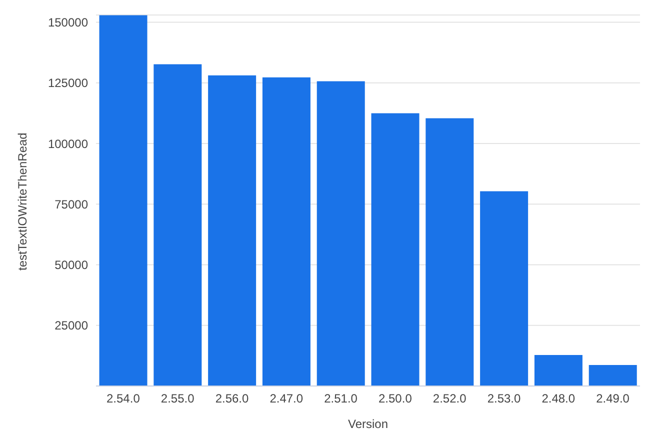 This screenshot has height=442, width=650. Describe the element at coordinates (71, 325) in the screenshot. I see `y-tick-label: 25000` at that location.